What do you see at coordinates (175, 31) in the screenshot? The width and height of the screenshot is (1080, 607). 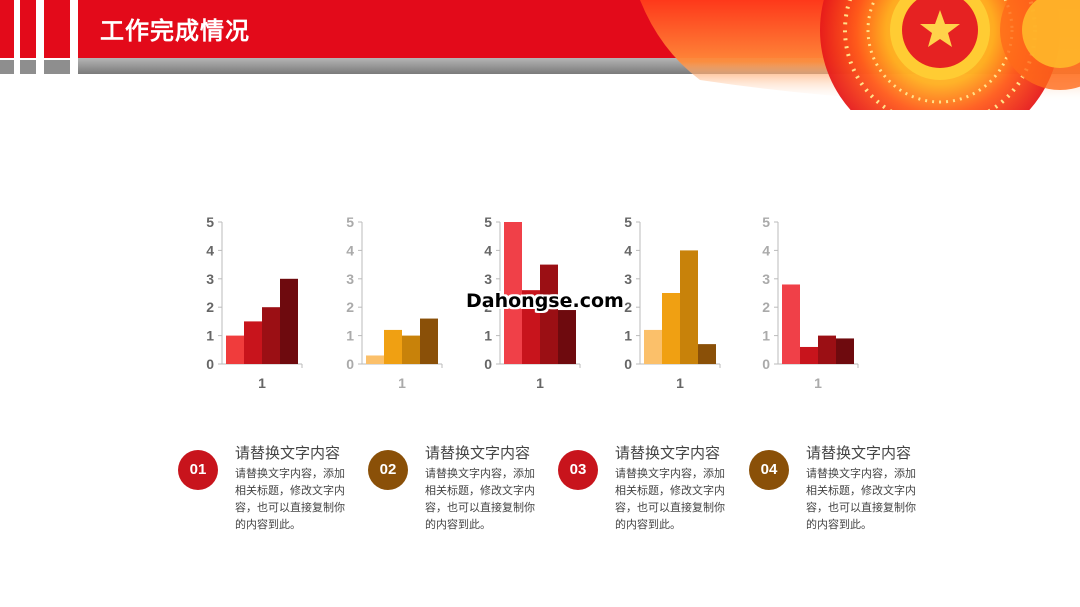 I see `page-title: 工作完成情况` at bounding box center [175, 31].